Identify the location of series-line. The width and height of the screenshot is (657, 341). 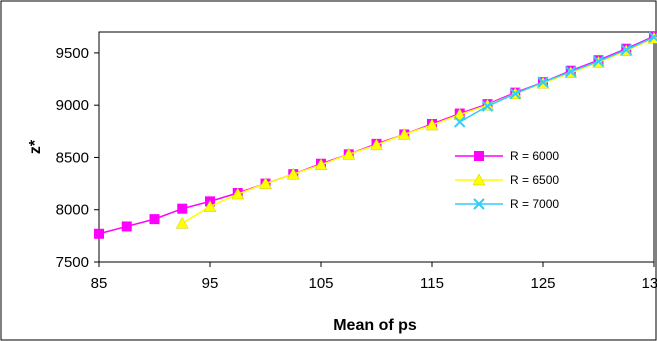
(557, 79).